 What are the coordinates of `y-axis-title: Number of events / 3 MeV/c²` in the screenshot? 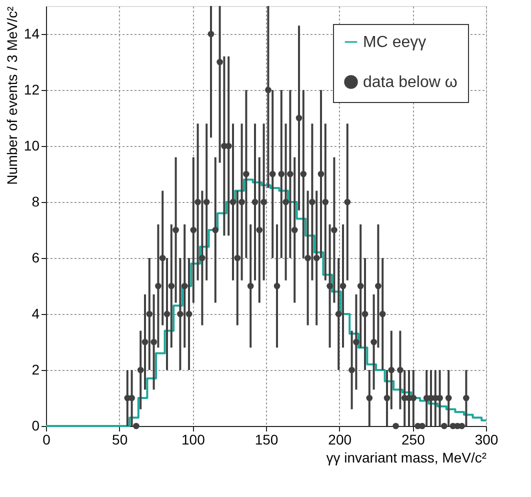 It's located at (12, 95).